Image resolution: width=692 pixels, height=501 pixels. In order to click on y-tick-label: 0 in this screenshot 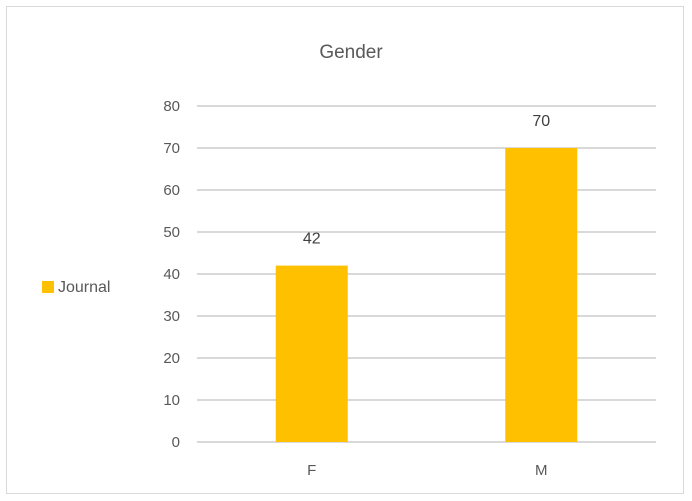, I will do `click(176, 442)`.